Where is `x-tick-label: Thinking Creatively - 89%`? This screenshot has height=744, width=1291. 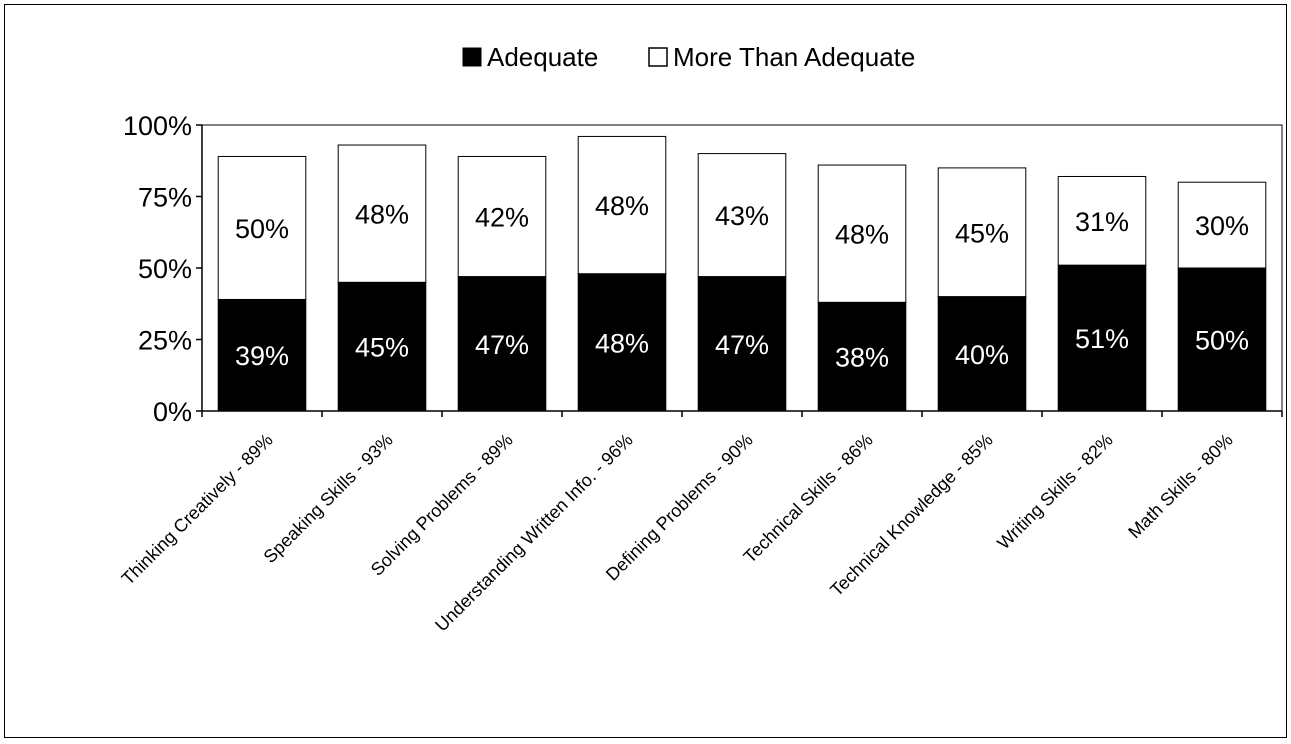 x-tick-label: Thinking Creatively - 89% is located at coordinates (197, 509).